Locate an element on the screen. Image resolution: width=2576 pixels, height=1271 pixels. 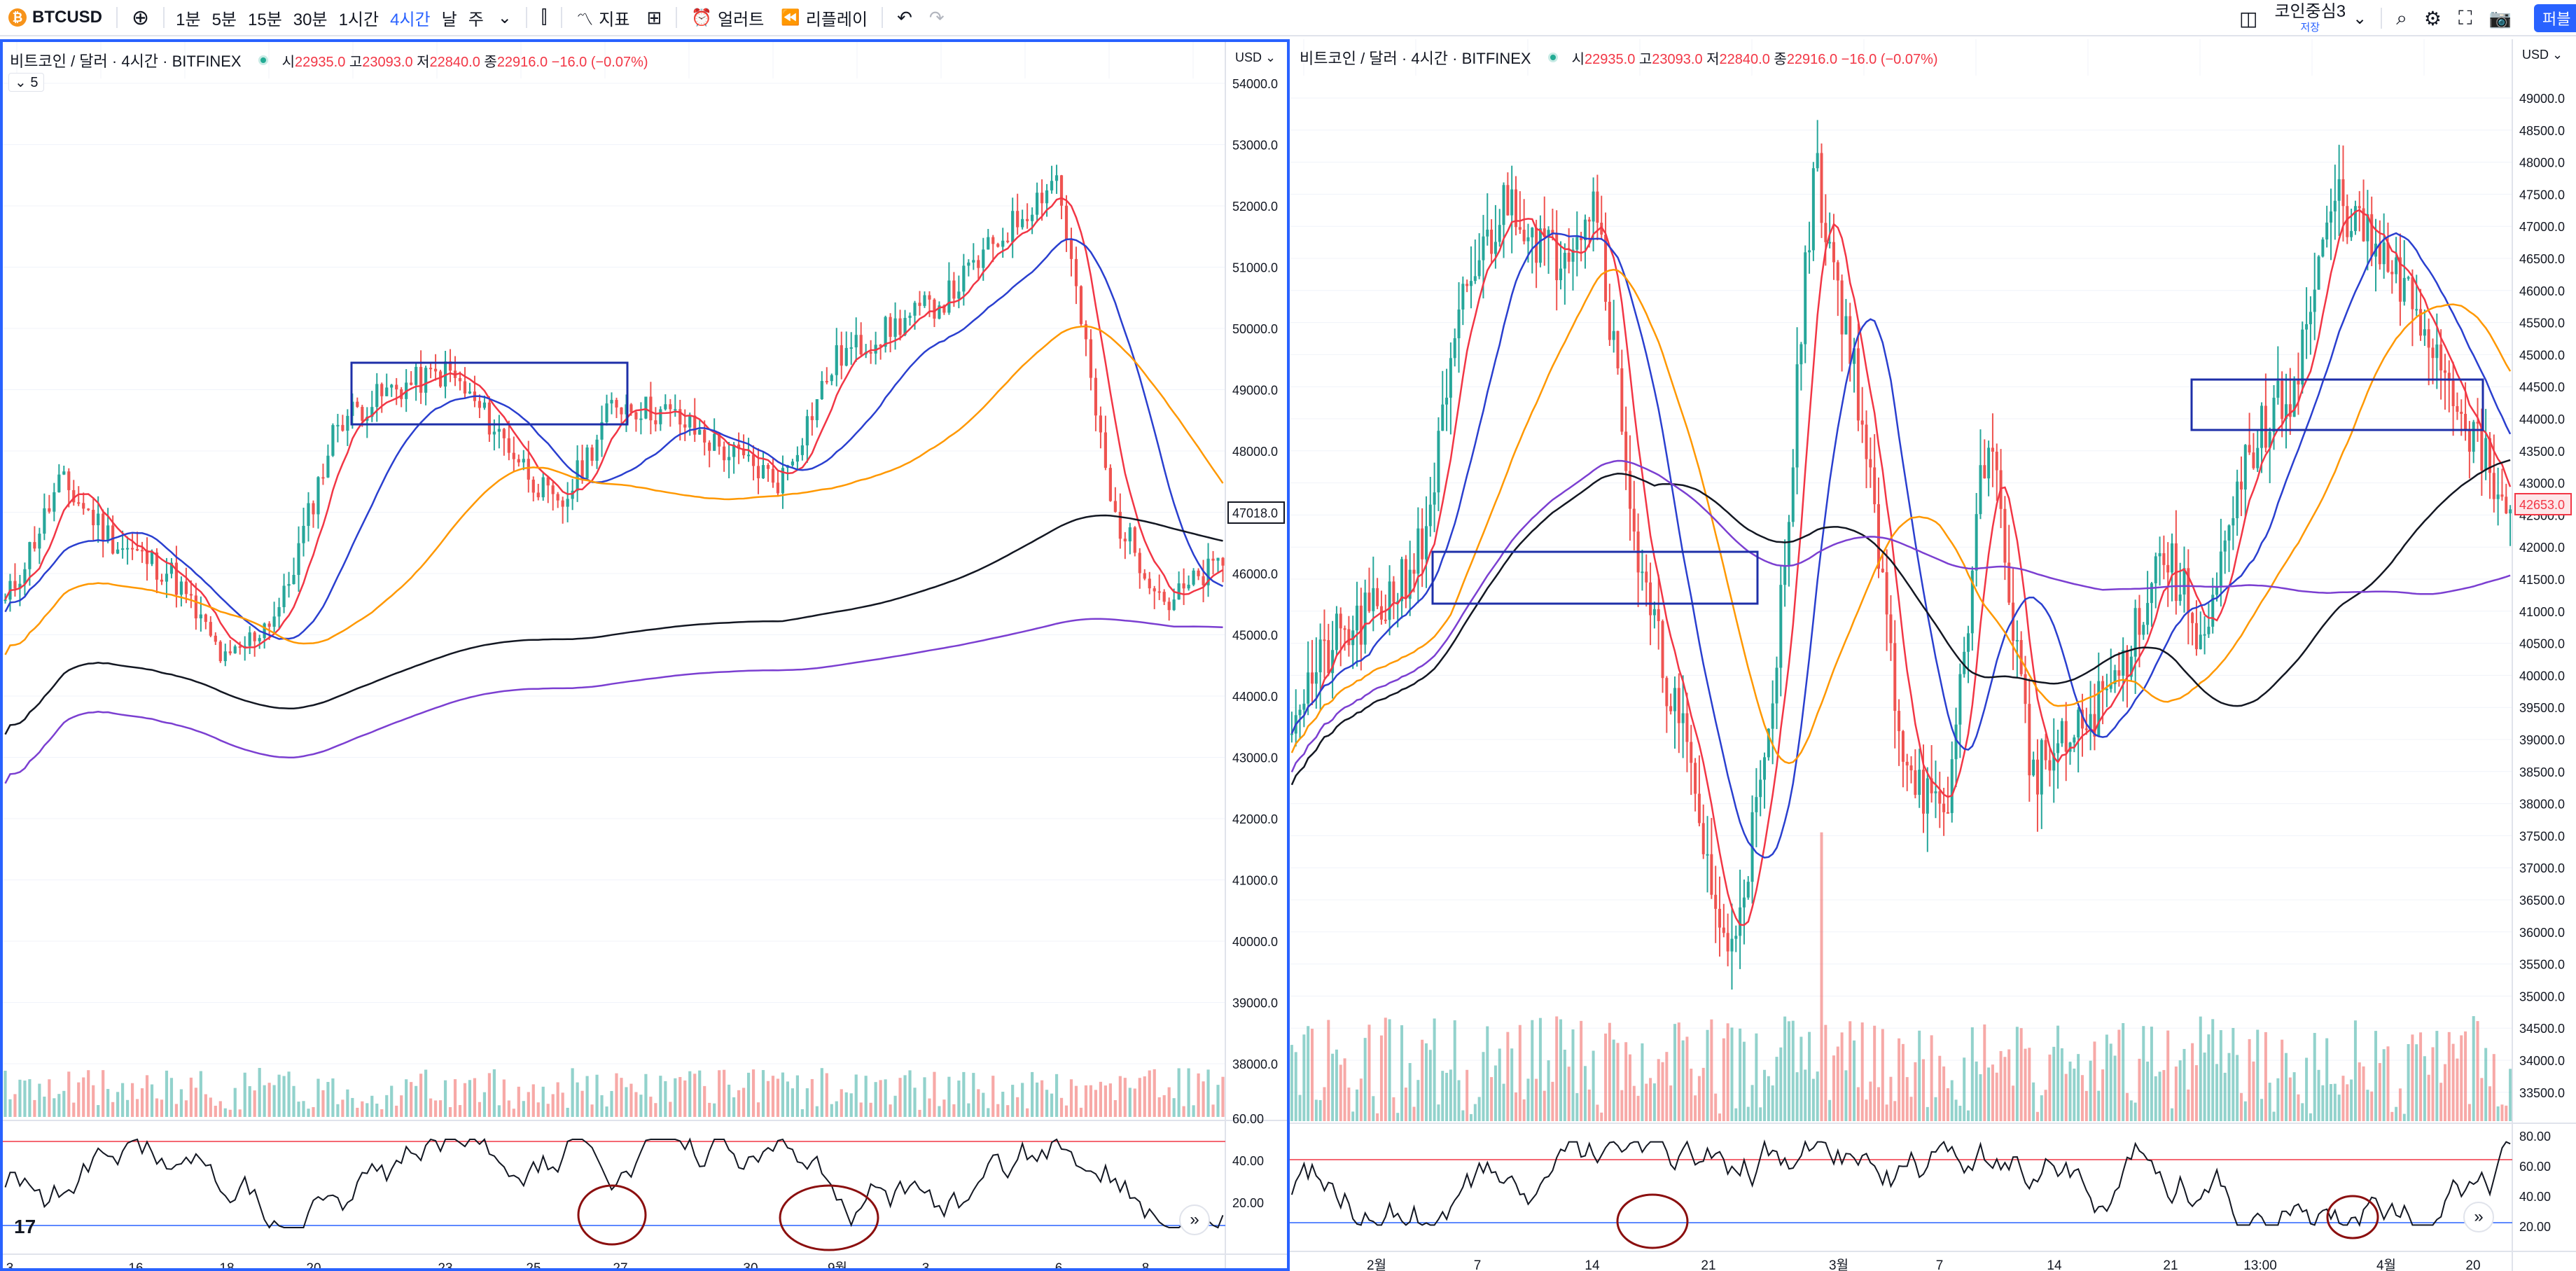
interval-button: 1분 is located at coordinates (188, 19).